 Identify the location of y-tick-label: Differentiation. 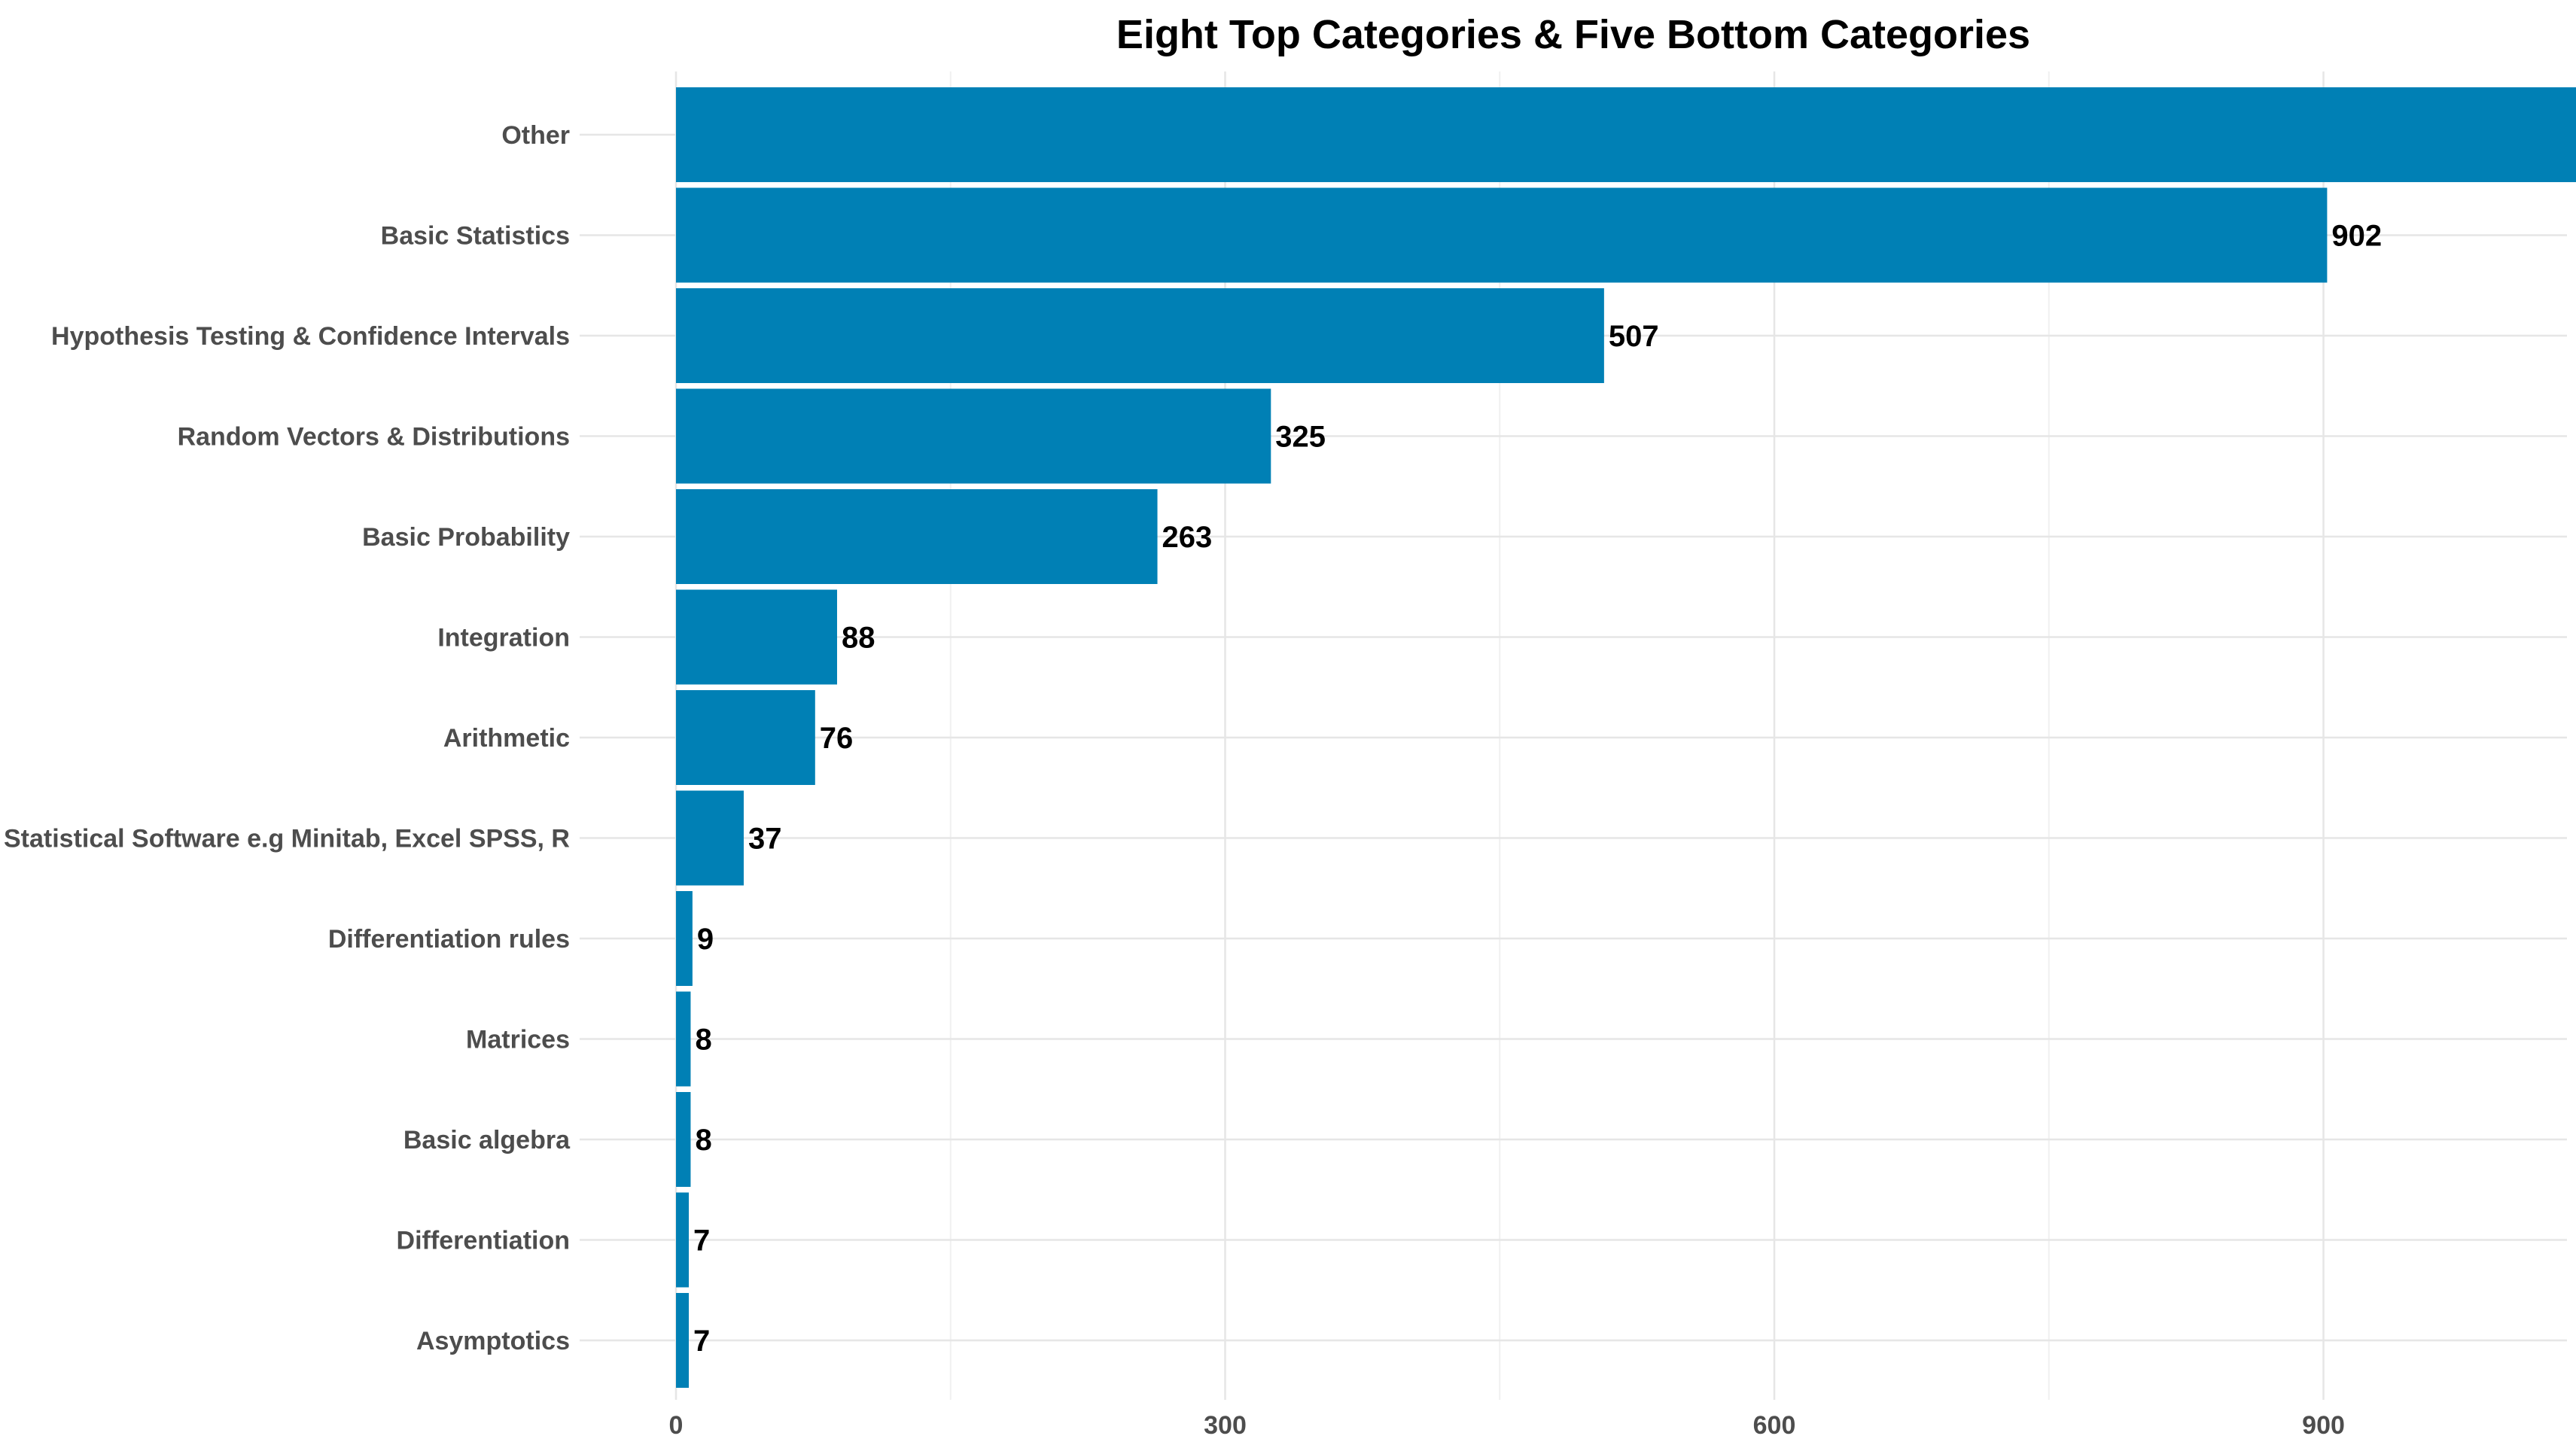
(483, 1241).